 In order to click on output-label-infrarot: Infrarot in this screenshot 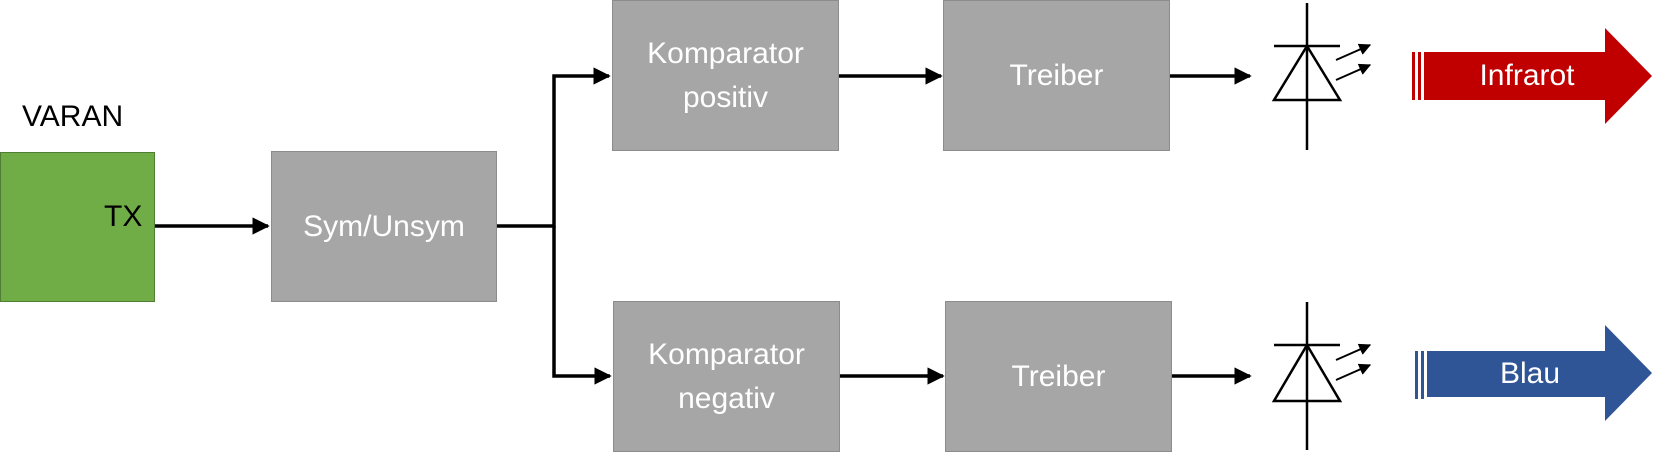, I will do `click(1527, 75)`.